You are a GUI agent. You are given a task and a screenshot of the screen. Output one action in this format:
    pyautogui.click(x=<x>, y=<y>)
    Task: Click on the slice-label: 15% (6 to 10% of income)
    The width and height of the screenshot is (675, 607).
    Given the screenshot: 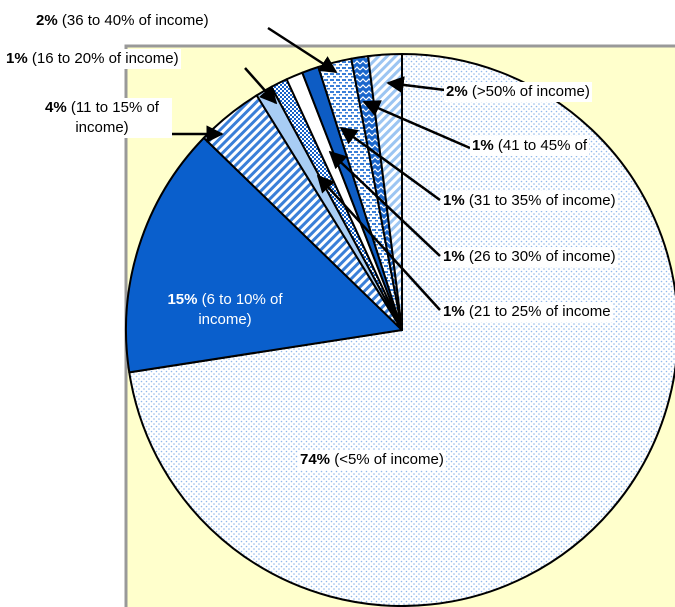 What is the action you would take?
    pyautogui.click(x=225, y=309)
    